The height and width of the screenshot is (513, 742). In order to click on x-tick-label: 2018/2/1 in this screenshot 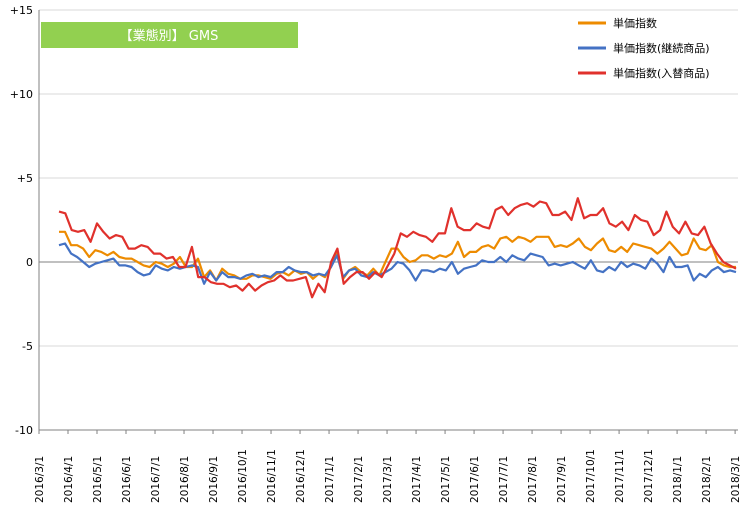, I will do `click(707, 479)`.